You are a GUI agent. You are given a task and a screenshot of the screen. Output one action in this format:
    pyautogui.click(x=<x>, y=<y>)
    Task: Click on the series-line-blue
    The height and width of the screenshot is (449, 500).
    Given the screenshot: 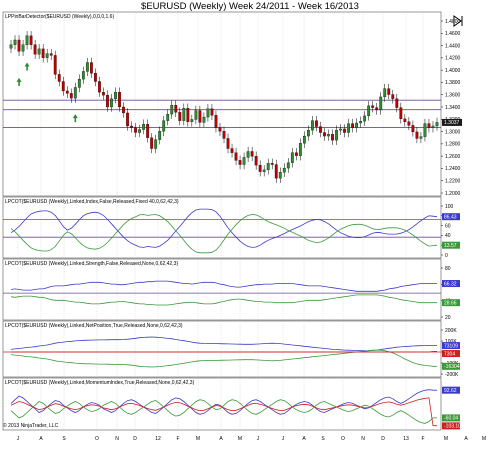 What is the action you would take?
    pyautogui.click(x=223, y=402)
    